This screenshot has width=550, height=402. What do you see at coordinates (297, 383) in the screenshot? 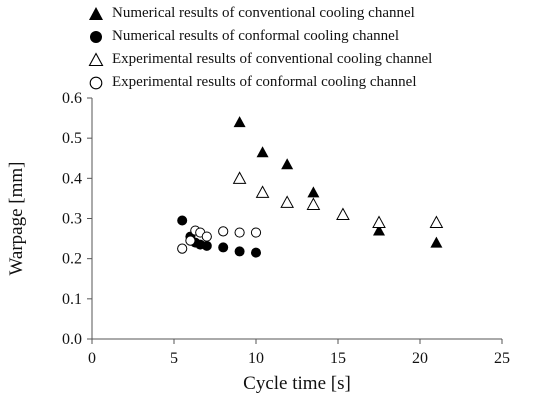
I see `x-axis-label: Cycle time [s]` at bounding box center [297, 383].